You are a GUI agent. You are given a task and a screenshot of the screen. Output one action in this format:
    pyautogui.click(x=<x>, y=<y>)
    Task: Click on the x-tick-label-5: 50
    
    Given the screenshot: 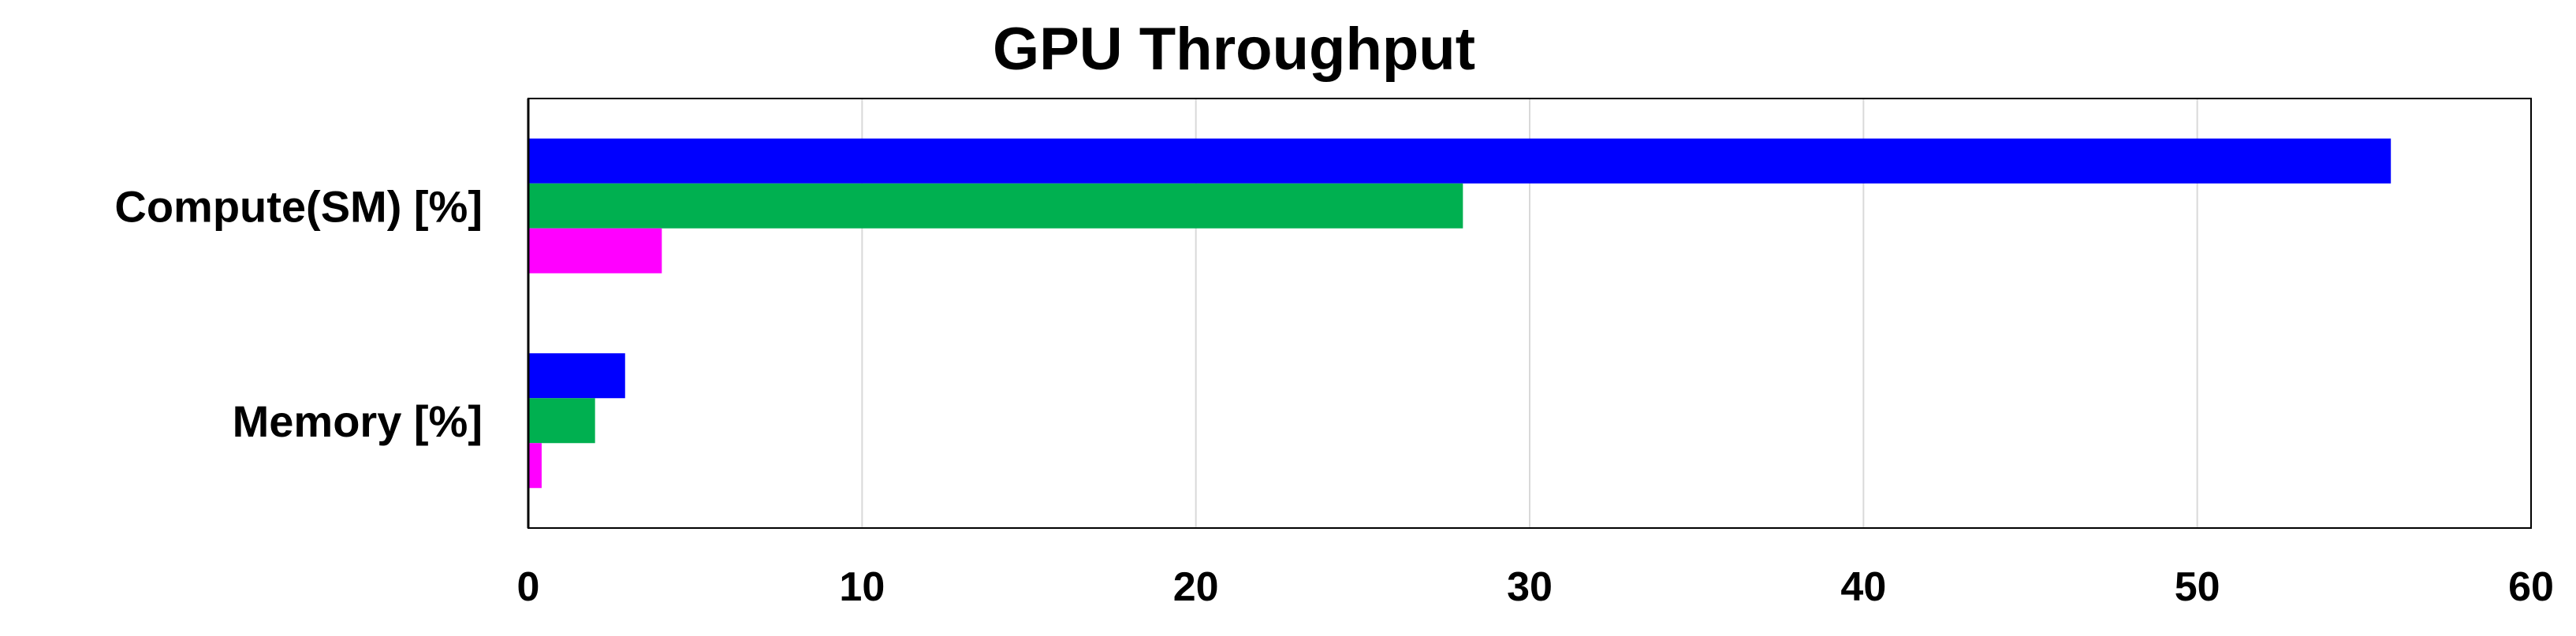 What is the action you would take?
    pyautogui.click(x=2197, y=587)
    